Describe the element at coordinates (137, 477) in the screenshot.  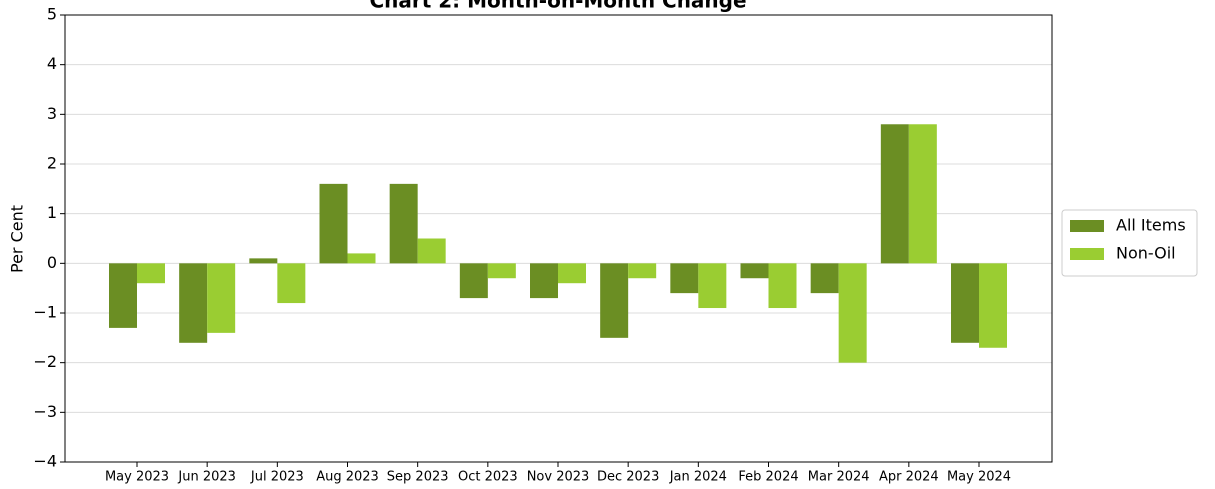
I see `x-tick-label: May 2023` at that location.